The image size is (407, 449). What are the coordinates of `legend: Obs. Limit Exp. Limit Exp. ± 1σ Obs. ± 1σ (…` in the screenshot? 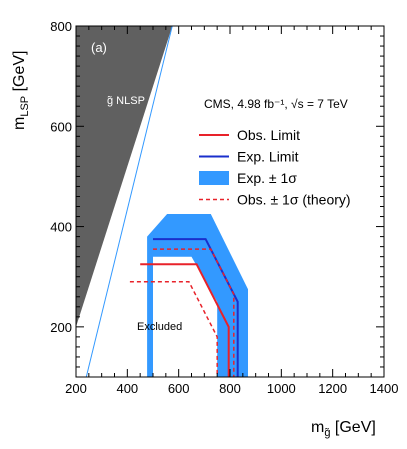 It's located at (275, 167).